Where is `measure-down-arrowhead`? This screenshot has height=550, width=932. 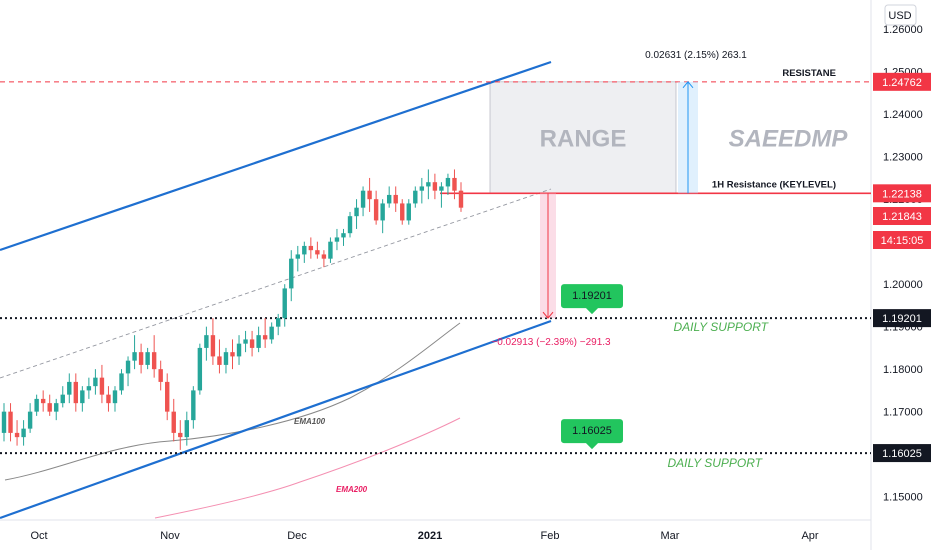 measure-down-arrowhead is located at coordinates (548, 315).